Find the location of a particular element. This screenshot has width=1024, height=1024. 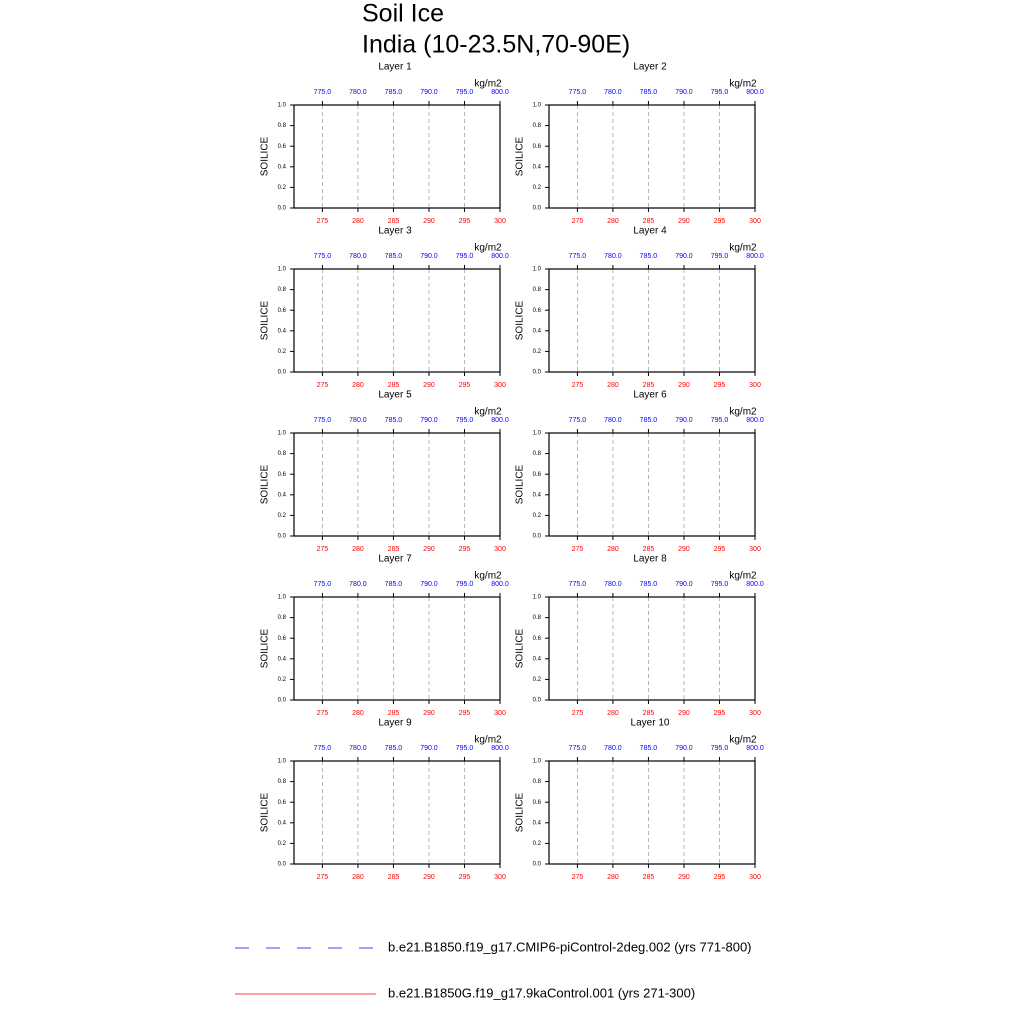

panel-title: Layer 5 is located at coordinates (395, 395).